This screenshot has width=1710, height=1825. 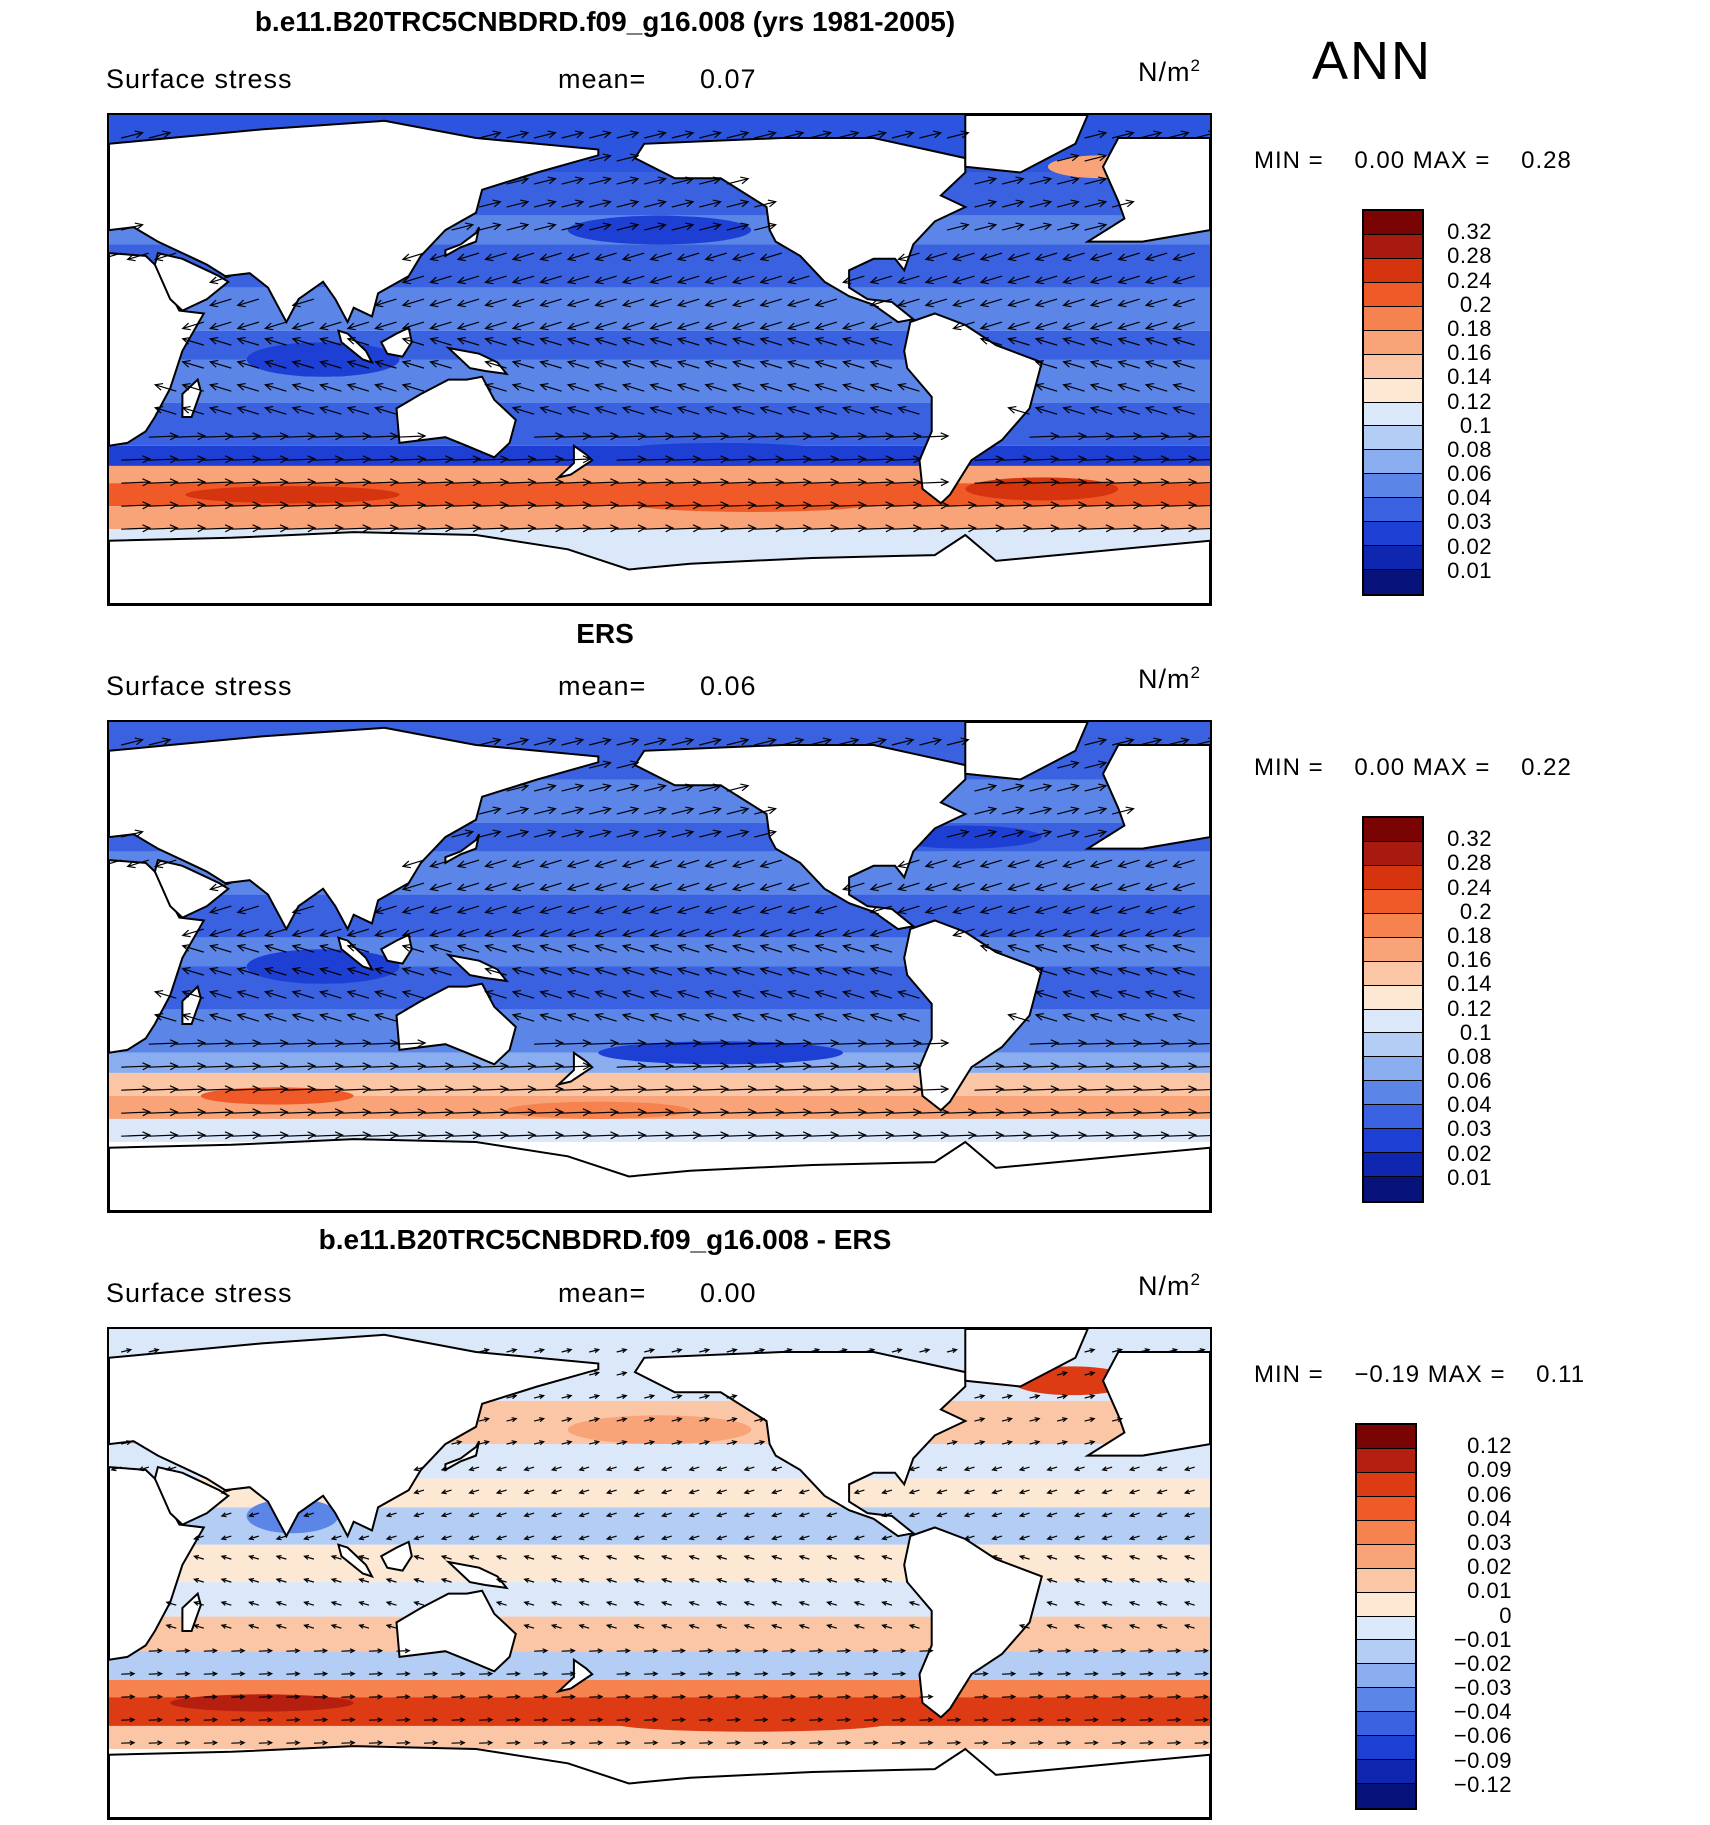 What do you see at coordinates (1489, 1542) in the screenshot?
I see `colorbar-label: 0.03` at bounding box center [1489, 1542].